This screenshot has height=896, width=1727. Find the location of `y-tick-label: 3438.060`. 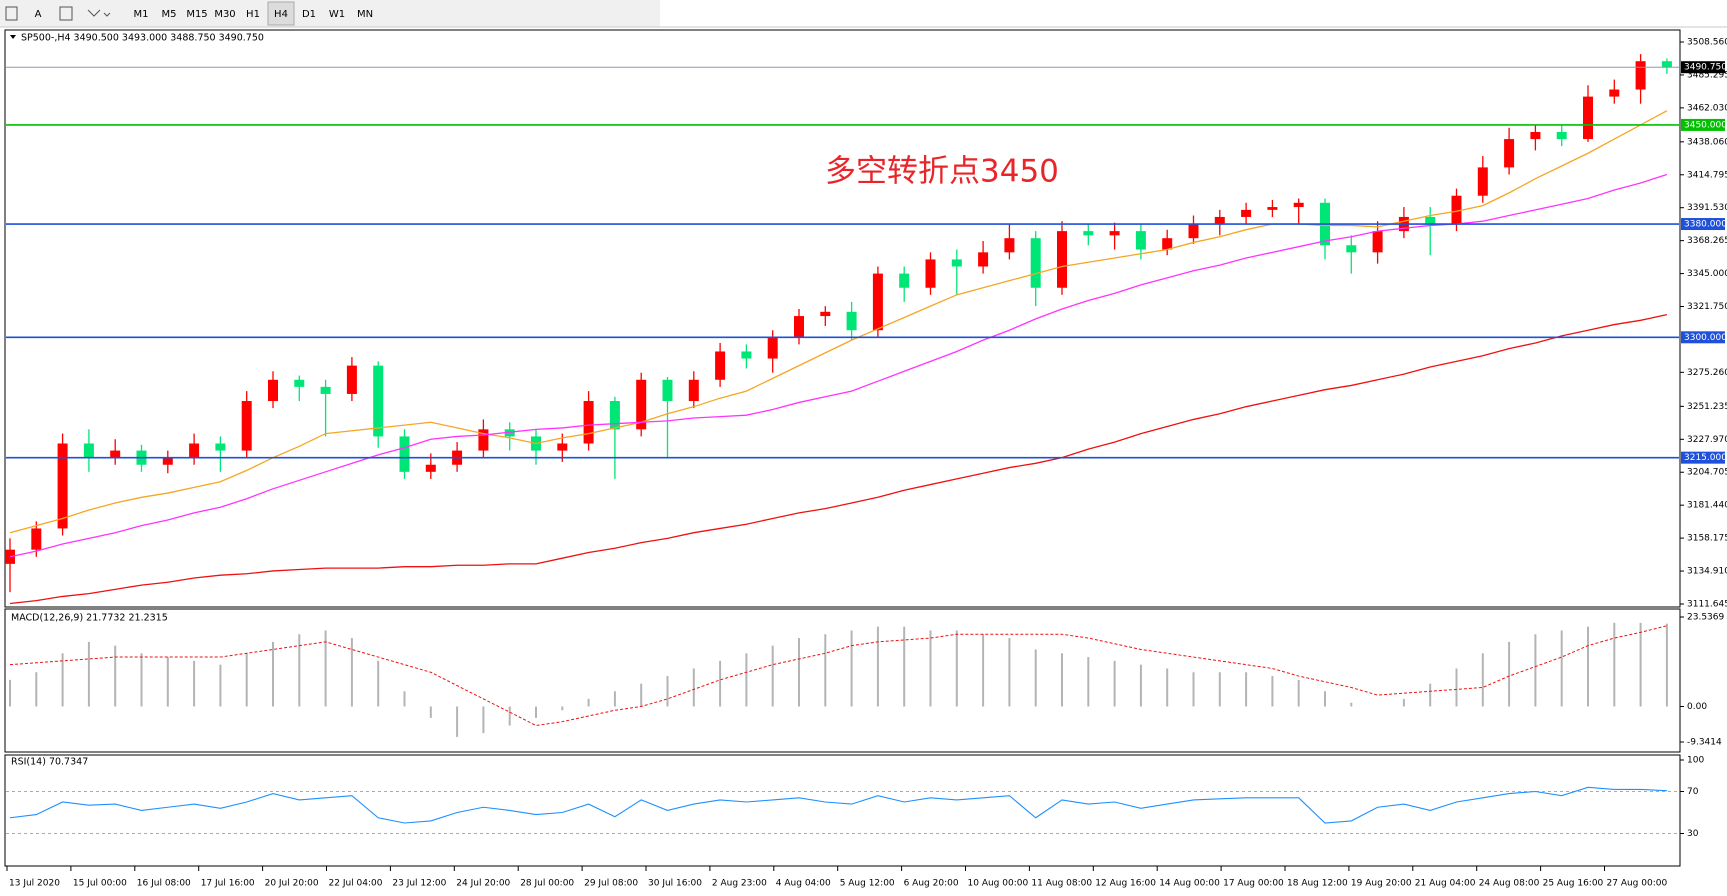

y-tick-label: 3438.060 is located at coordinates (1707, 142).